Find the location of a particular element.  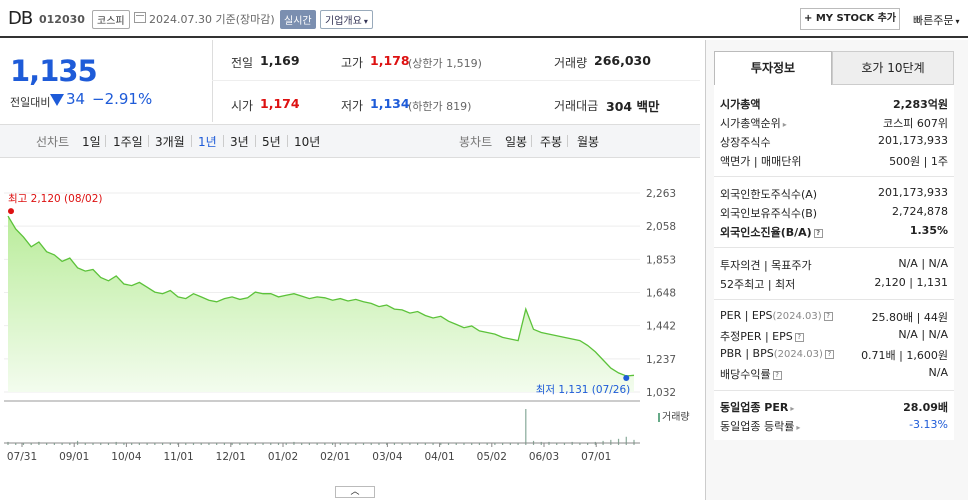

tab-line-chart: 선차트 is located at coordinates (53, 142).